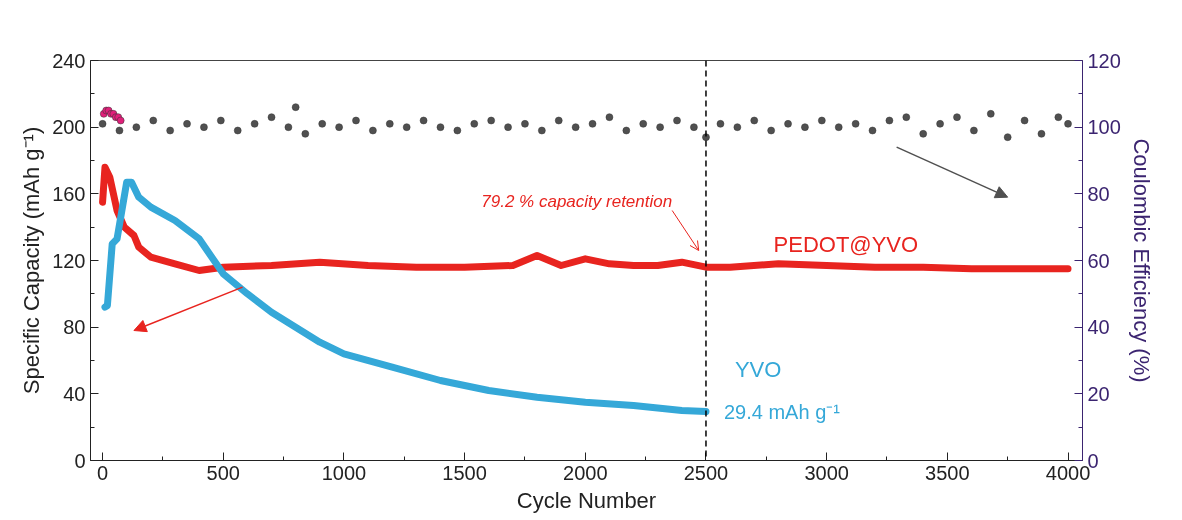 Image resolution: width=1182 pixels, height=520 pixels. I want to click on y-tick-label: 200, so click(69, 127).